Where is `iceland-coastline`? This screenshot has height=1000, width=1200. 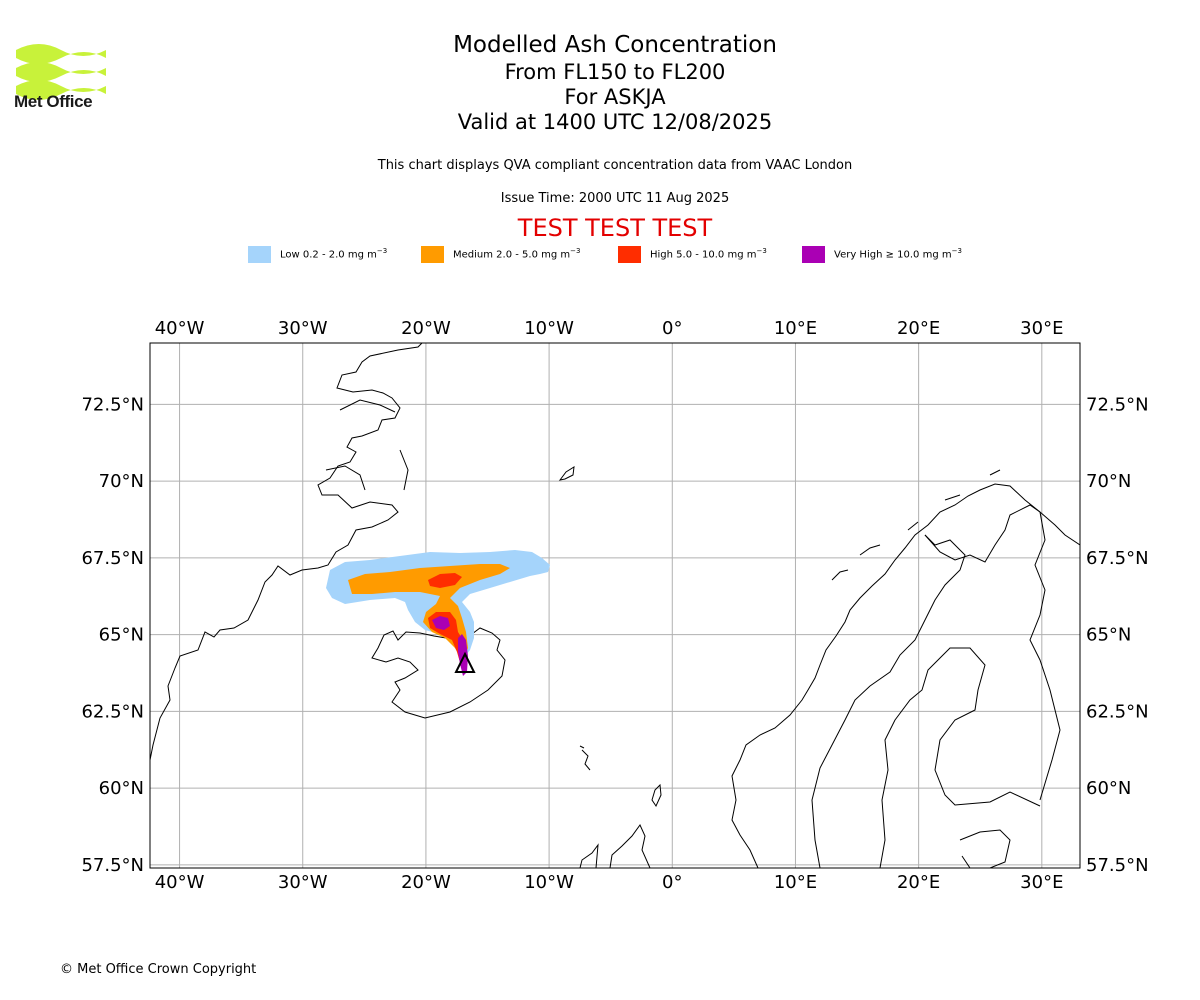 iceland-coastline is located at coordinates (438, 673).